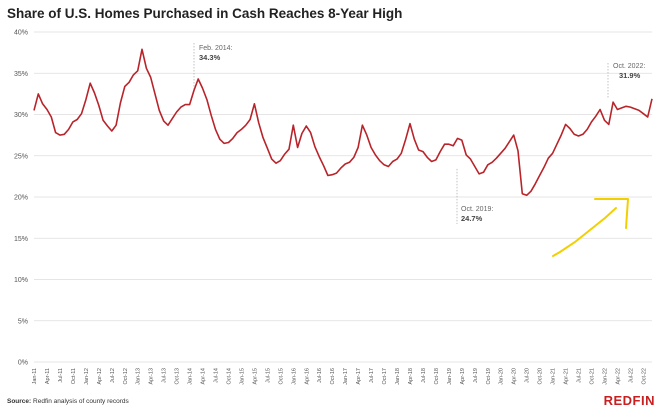 The image size is (667, 413). What do you see at coordinates (385, 376) in the screenshot?
I see `x-tick-label: Oct-17` at bounding box center [385, 376].